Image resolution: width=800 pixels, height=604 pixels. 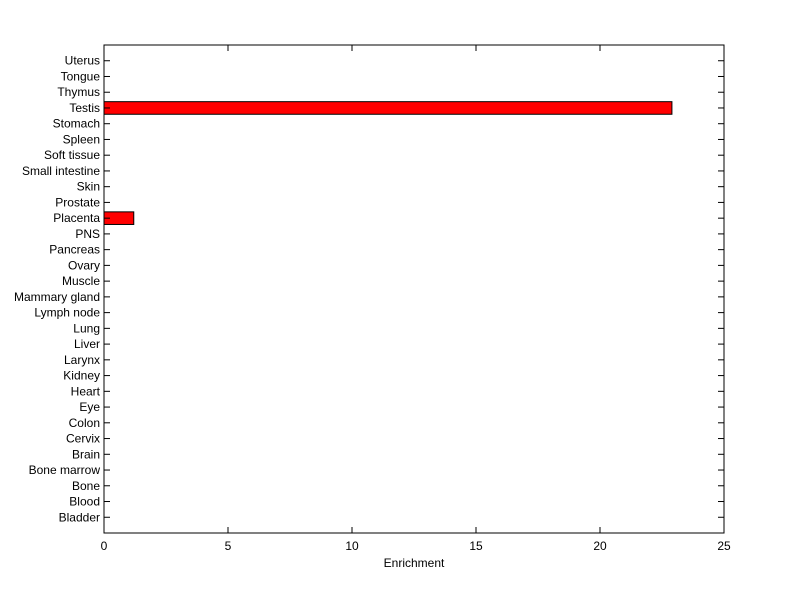 I want to click on y-tick-label: Kidney, so click(x=81, y=376).